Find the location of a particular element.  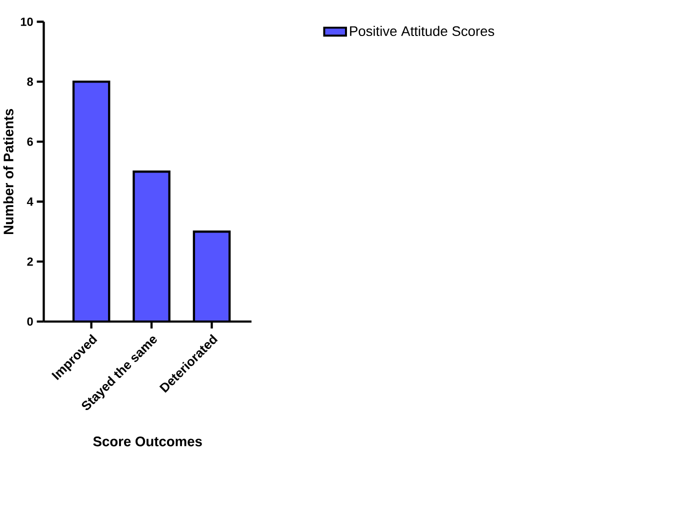

y-tick-label: 8 is located at coordinates (30, 81).